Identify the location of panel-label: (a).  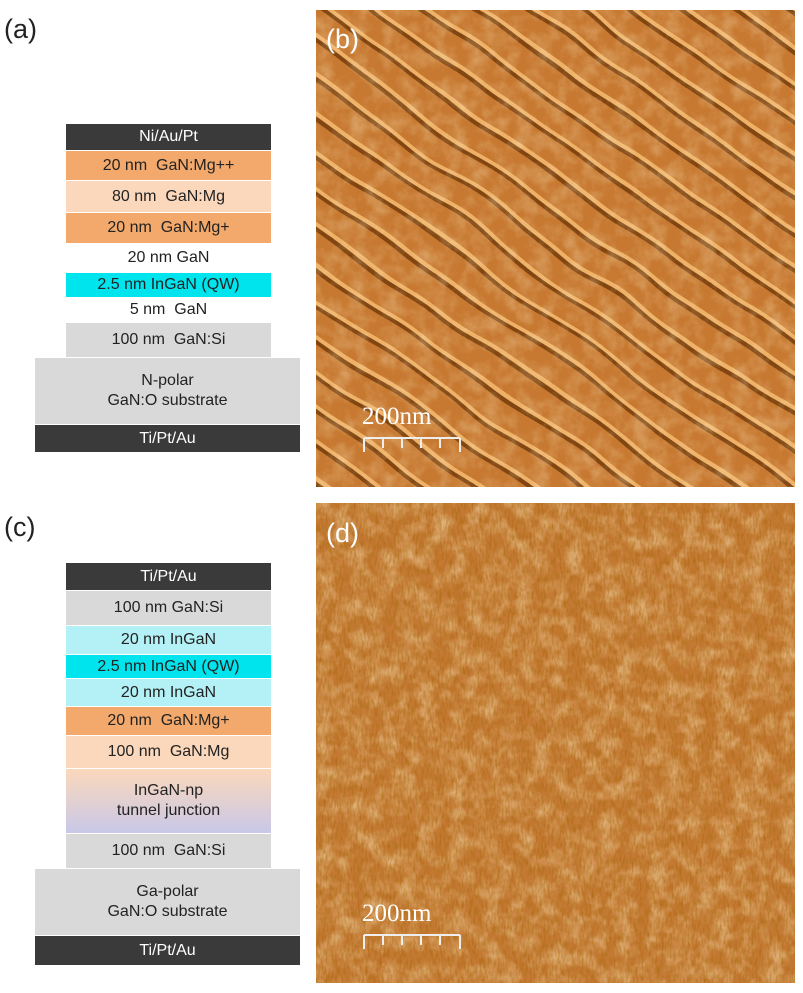
(20, 29).